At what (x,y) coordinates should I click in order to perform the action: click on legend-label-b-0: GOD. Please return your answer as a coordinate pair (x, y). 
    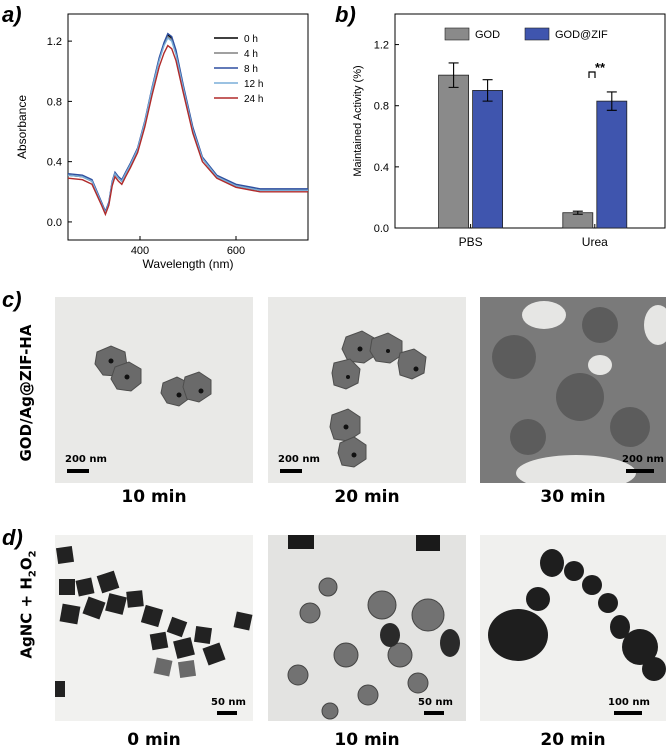
    Looking at the image, I should click on (487, 35).